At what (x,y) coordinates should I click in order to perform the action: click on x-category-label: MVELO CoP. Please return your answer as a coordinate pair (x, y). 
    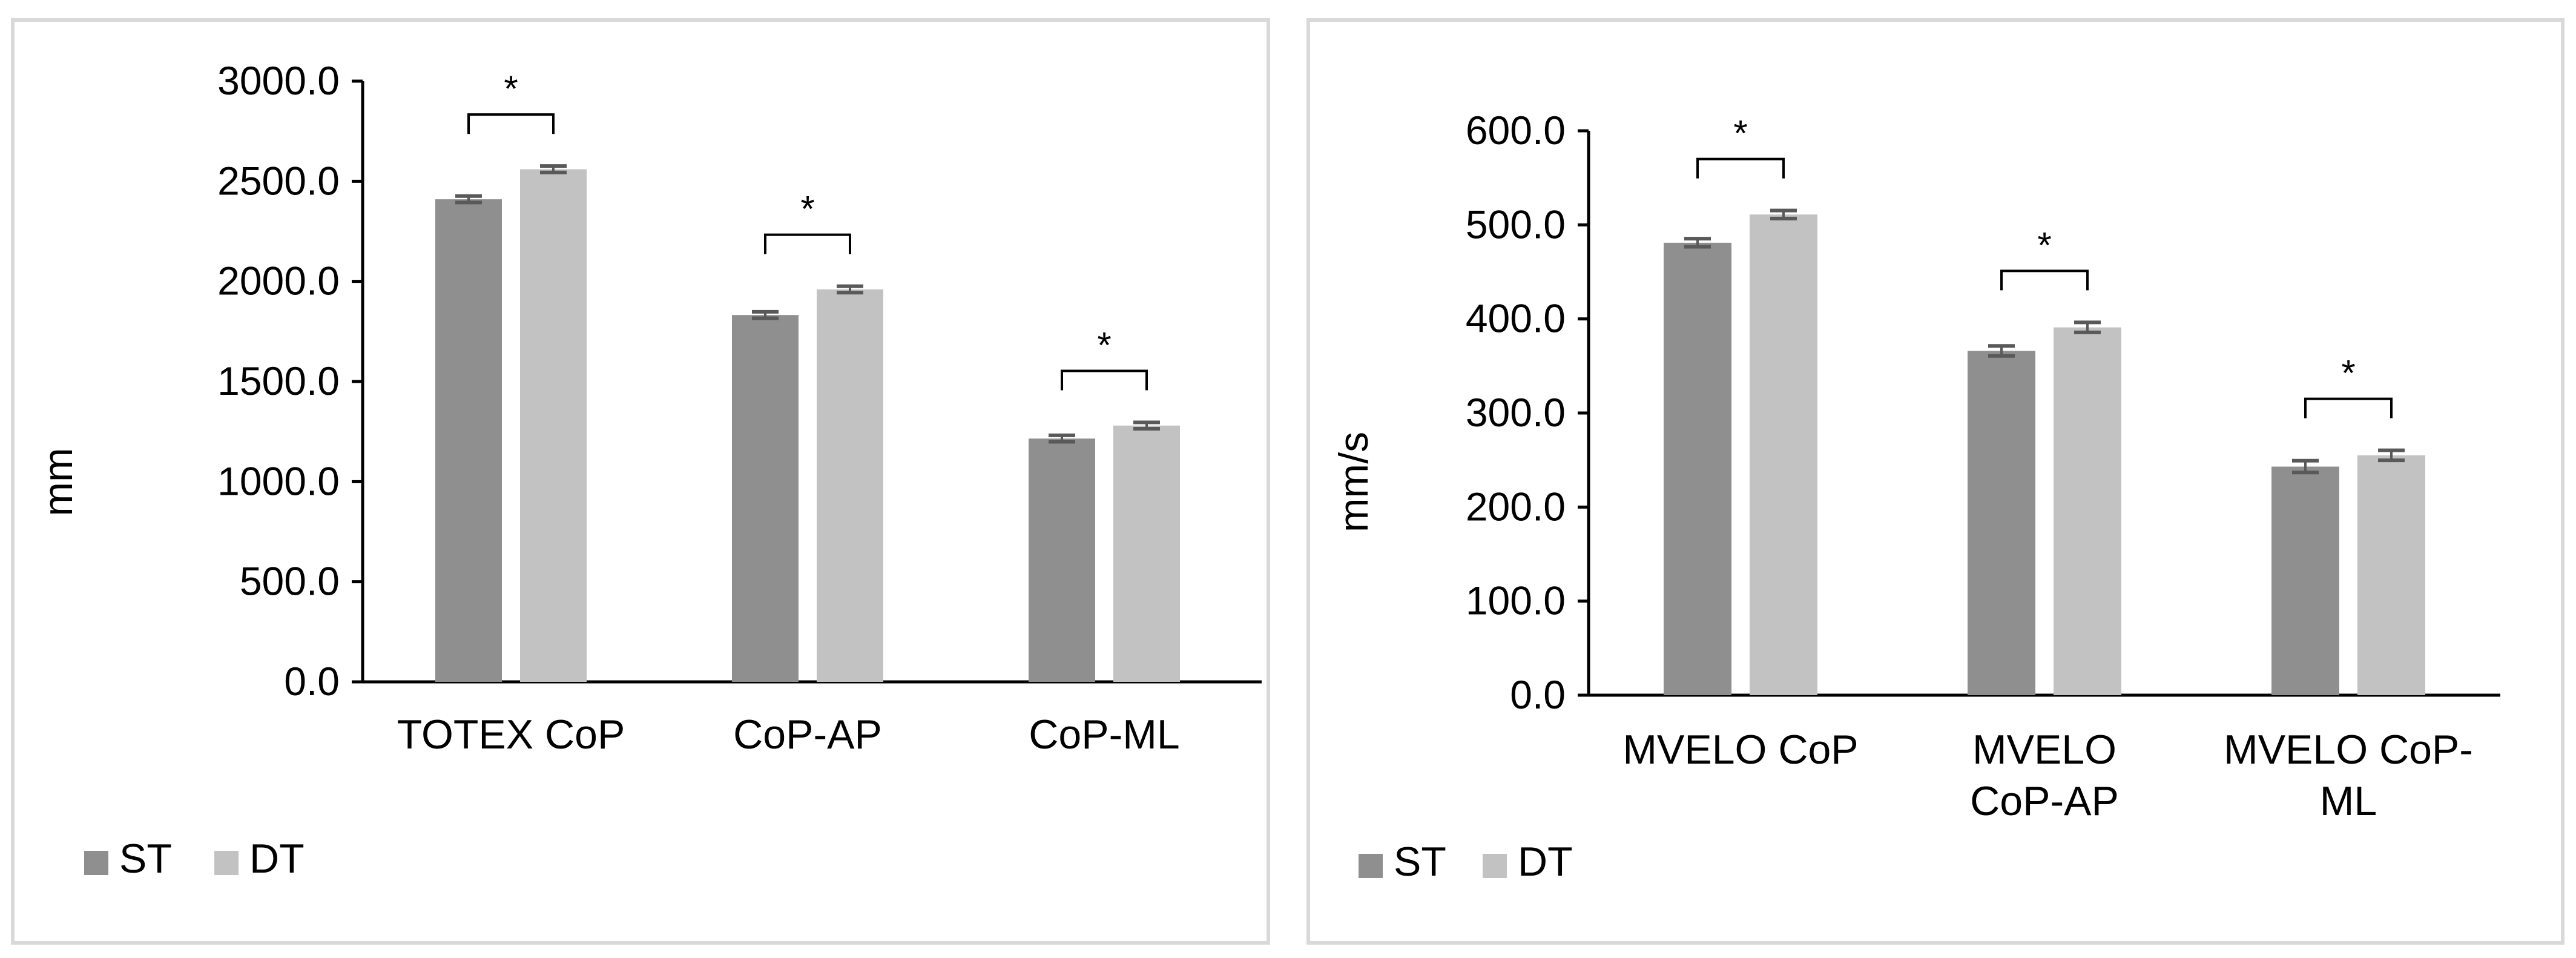
    Looking at the image, I should click on (1740, 750).